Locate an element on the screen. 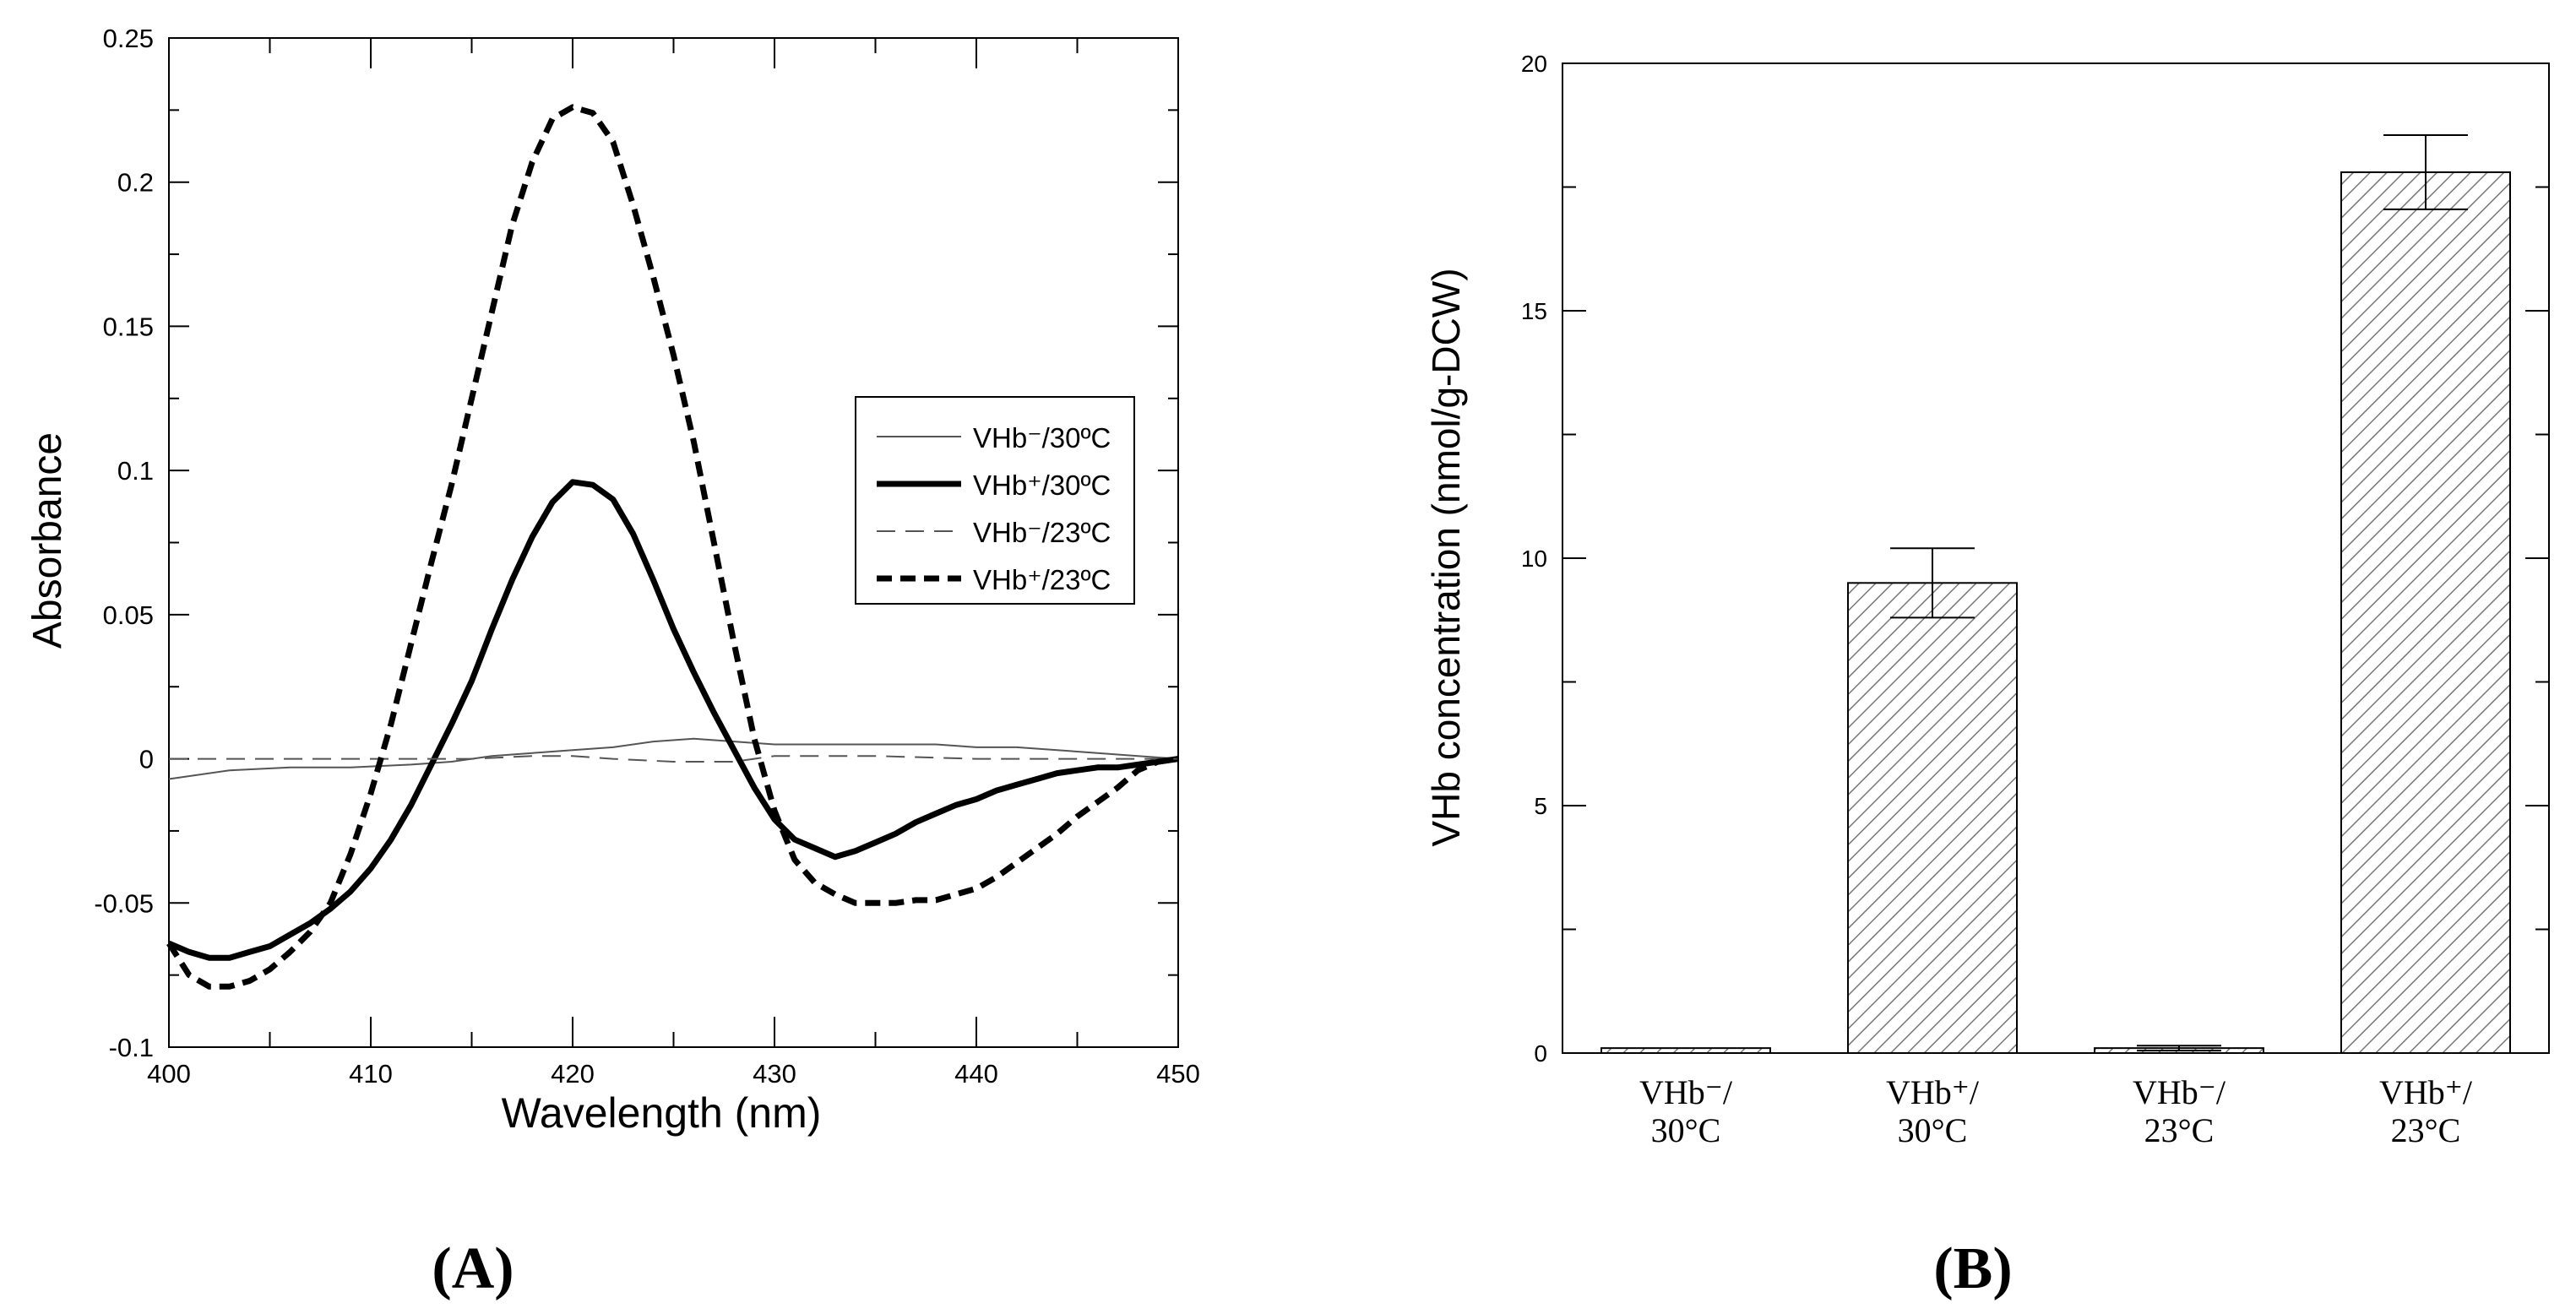 This screenshot has width=2576, height=1314. panel-a-x-axis-label: Wavelength (nm) is located at coordinates (662, 1113).